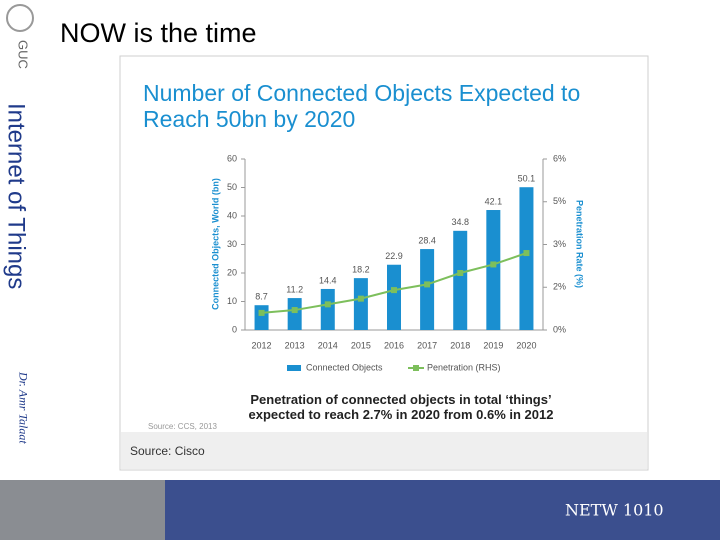 Image resolution: width=720 pixels, height=540 pixels. What do you see at coordinates (261, 297) in the screenshot?
I see `value-label: 8.7` at bounding box center [261, 297].